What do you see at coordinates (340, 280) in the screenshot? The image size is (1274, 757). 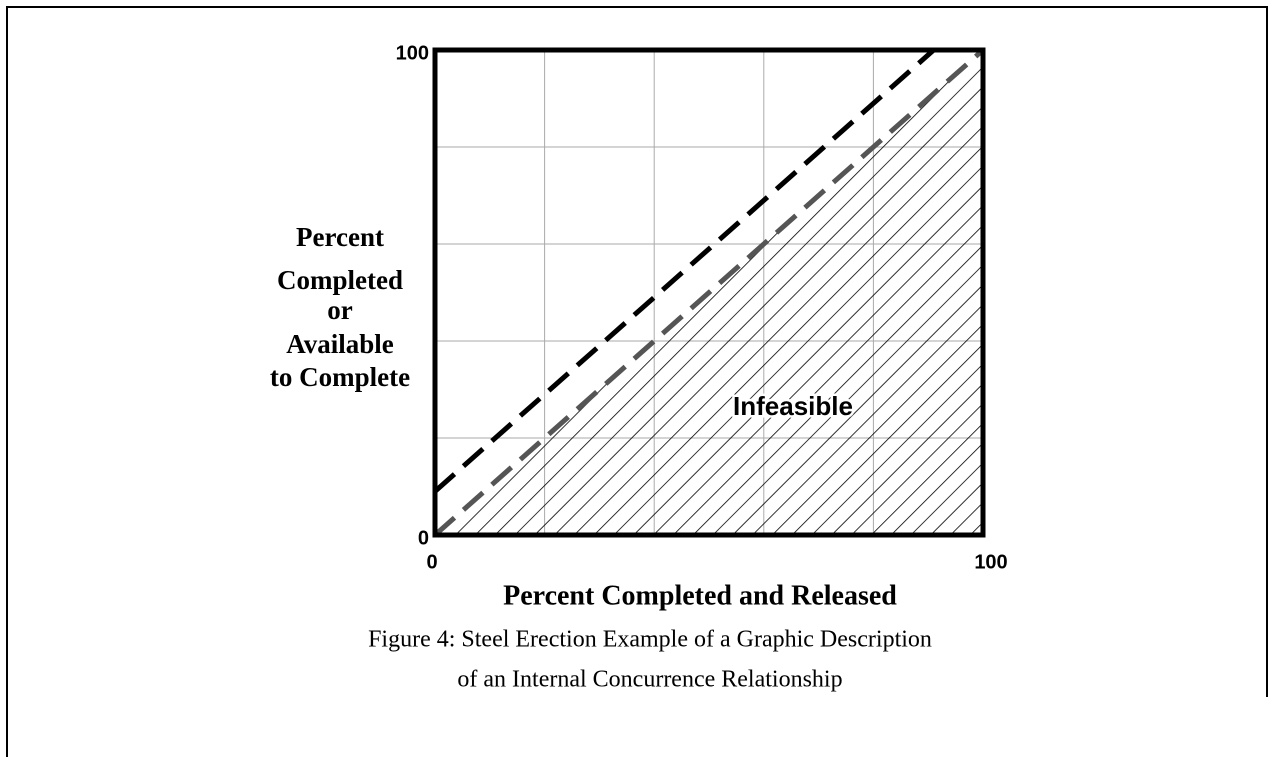 I see `y-label-line: Completed` at bounding box center [340, 280].